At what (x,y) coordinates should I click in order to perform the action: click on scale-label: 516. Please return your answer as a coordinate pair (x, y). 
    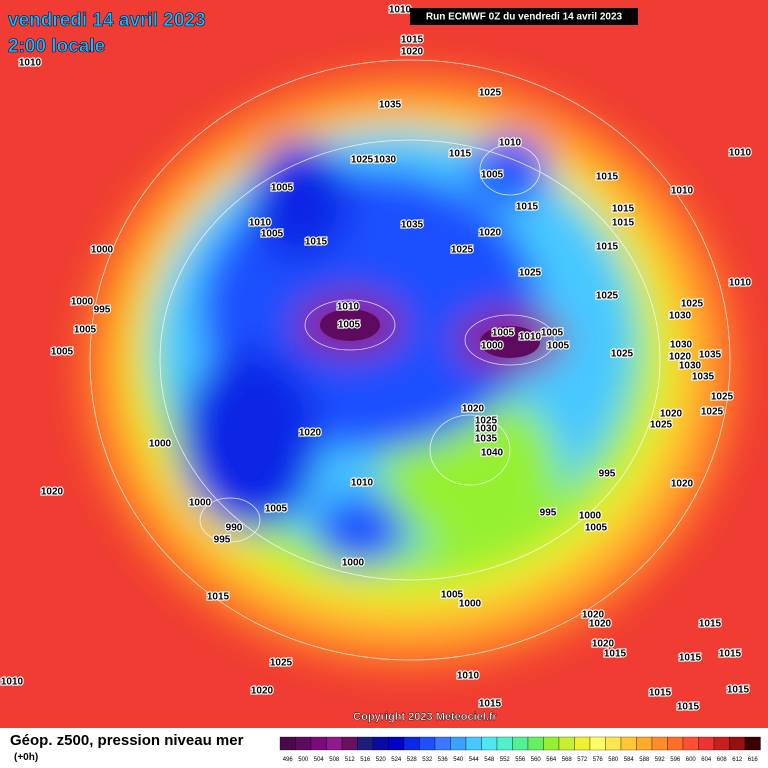
    Looking at the image, I should click on (365, 760).